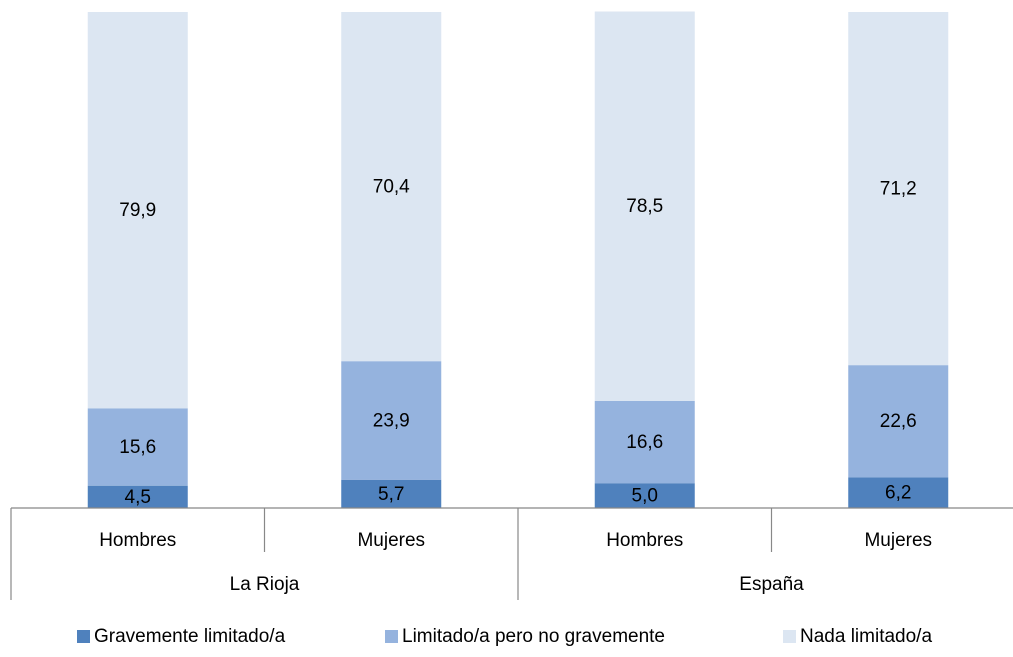 The width and height of the screenshot is (1013, 657). I want to click on group-label: España, so click(771, 584).